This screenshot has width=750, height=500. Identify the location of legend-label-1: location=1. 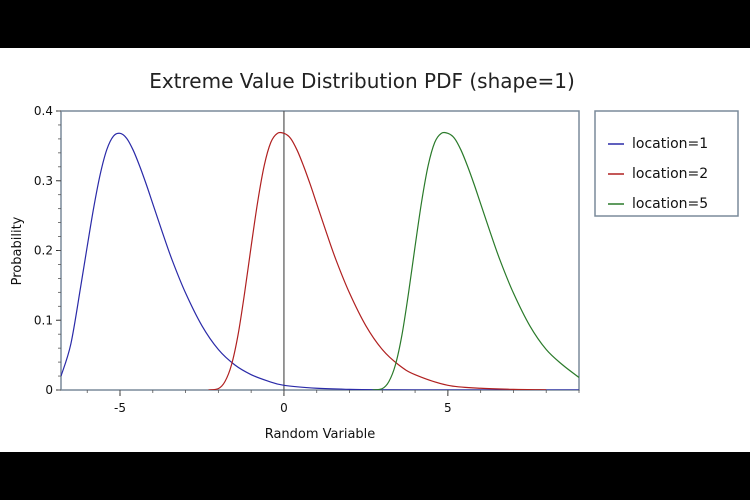
(670, 144).